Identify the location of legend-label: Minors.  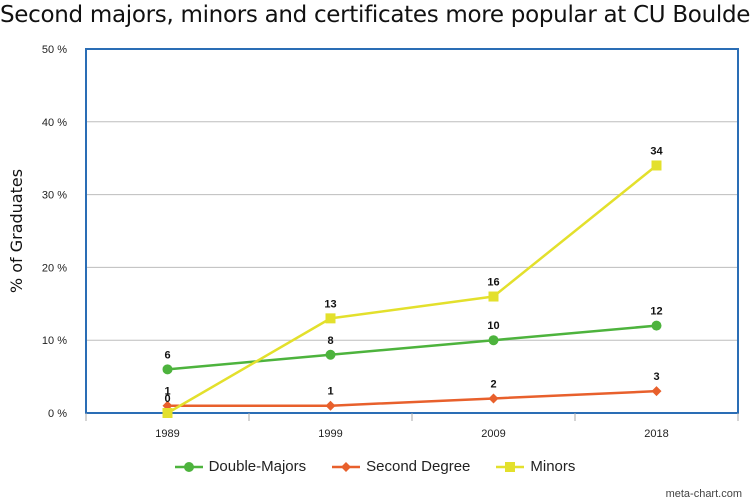
(553, 466).